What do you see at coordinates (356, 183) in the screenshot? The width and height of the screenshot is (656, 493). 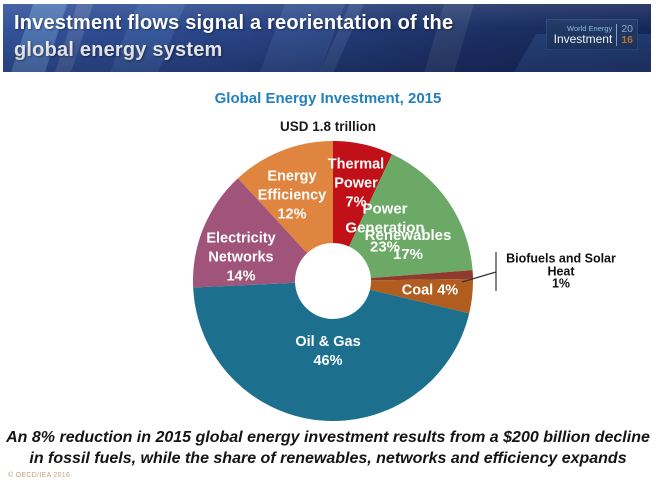 I see `thermal-power-label: Thermal Power 7%` at bounding box center [356, 183].